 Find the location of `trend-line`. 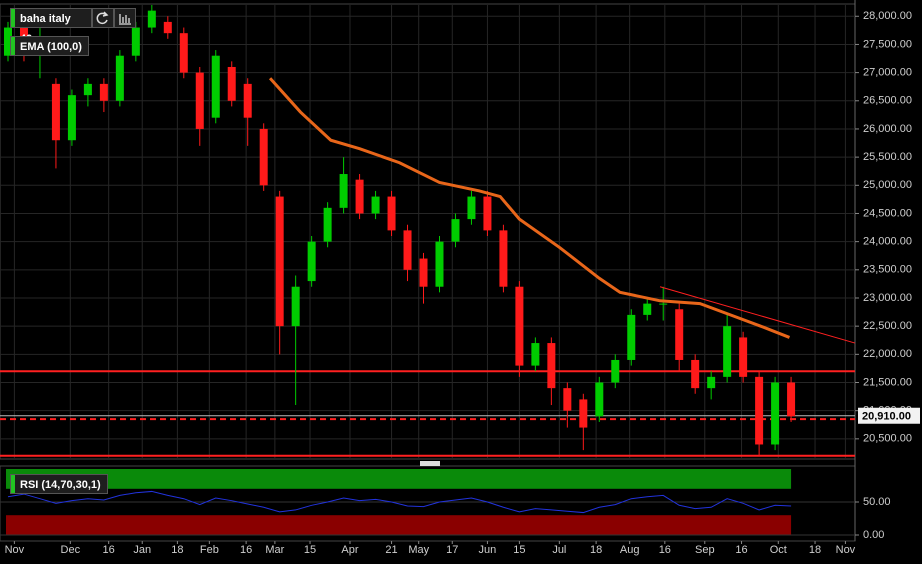

trend-line is located at coordinates (757, 315).